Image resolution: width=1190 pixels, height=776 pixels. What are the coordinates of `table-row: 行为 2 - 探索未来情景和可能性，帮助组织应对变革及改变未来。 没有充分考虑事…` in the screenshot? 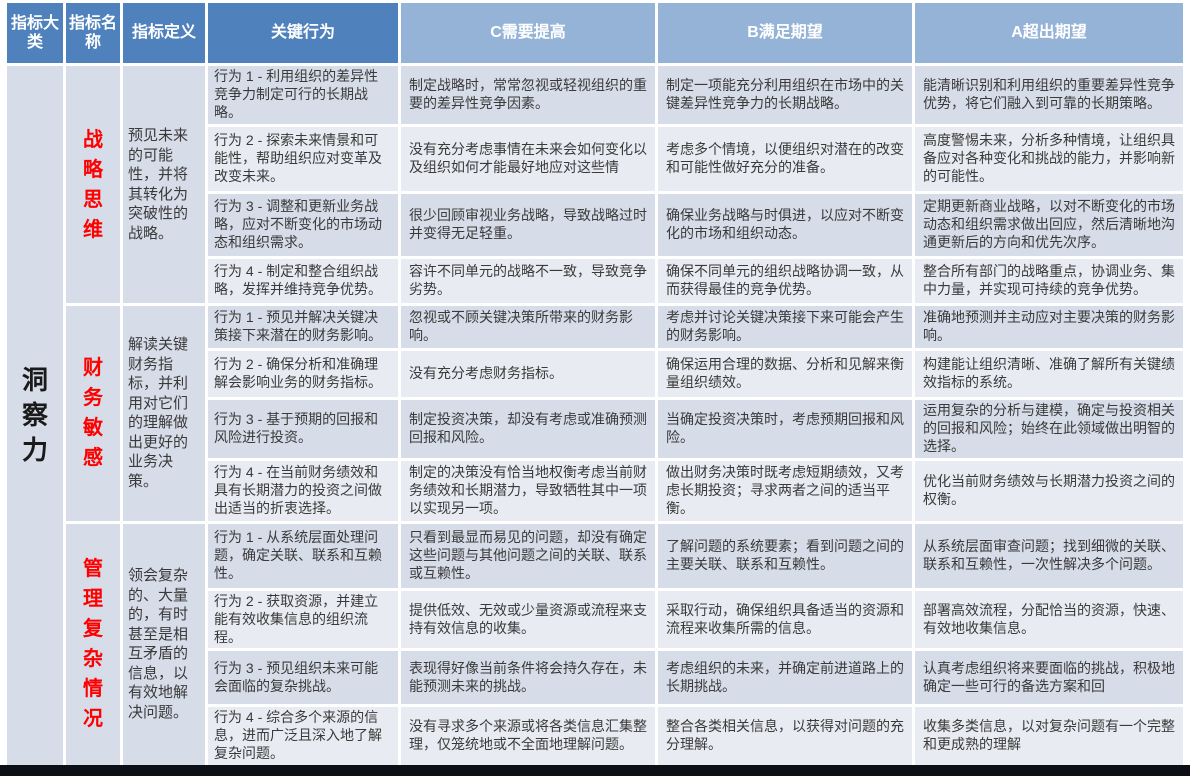 It's located at (595, 159).